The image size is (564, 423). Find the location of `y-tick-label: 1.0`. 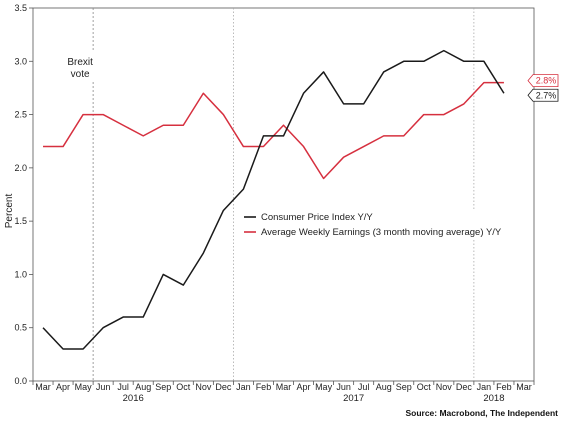

y-tick-label: 1.0 is located at coordinates (20, 274).